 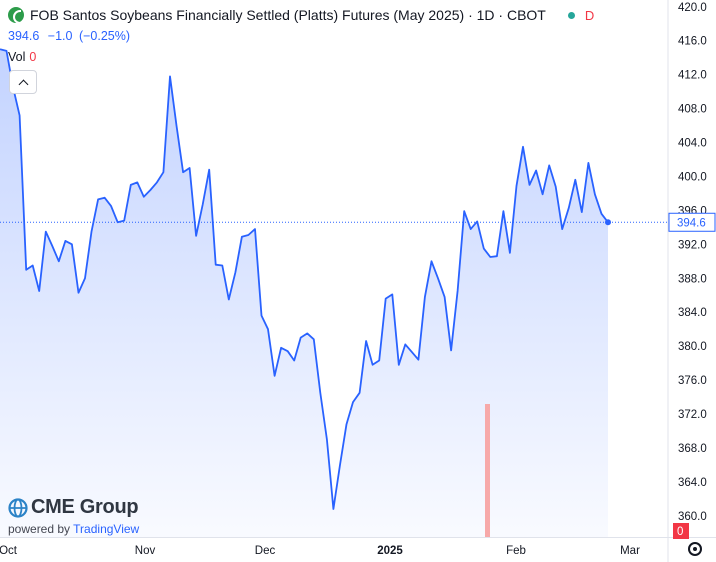 What do you see at coordinates (692, 42) in the screenshot?
I see `y-tick-label: 416.0` at bounding box center [692, 42].